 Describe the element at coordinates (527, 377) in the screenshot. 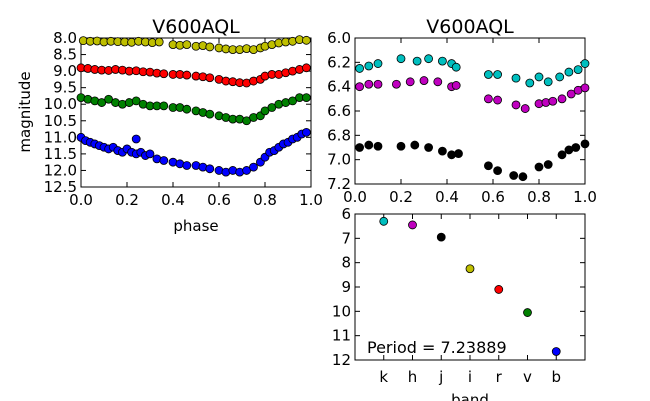

I see `band-x-tick-label: v` at that location.